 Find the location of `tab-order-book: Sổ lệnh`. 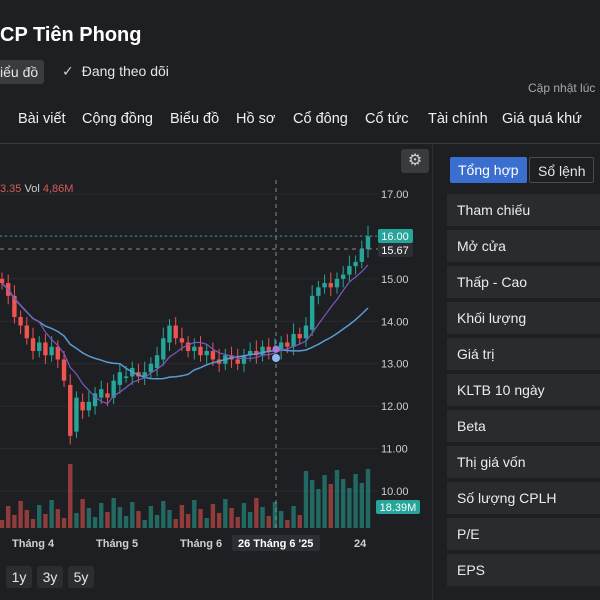

tab-order-book: Sổ lệnh is located at coordinates (562, 170).